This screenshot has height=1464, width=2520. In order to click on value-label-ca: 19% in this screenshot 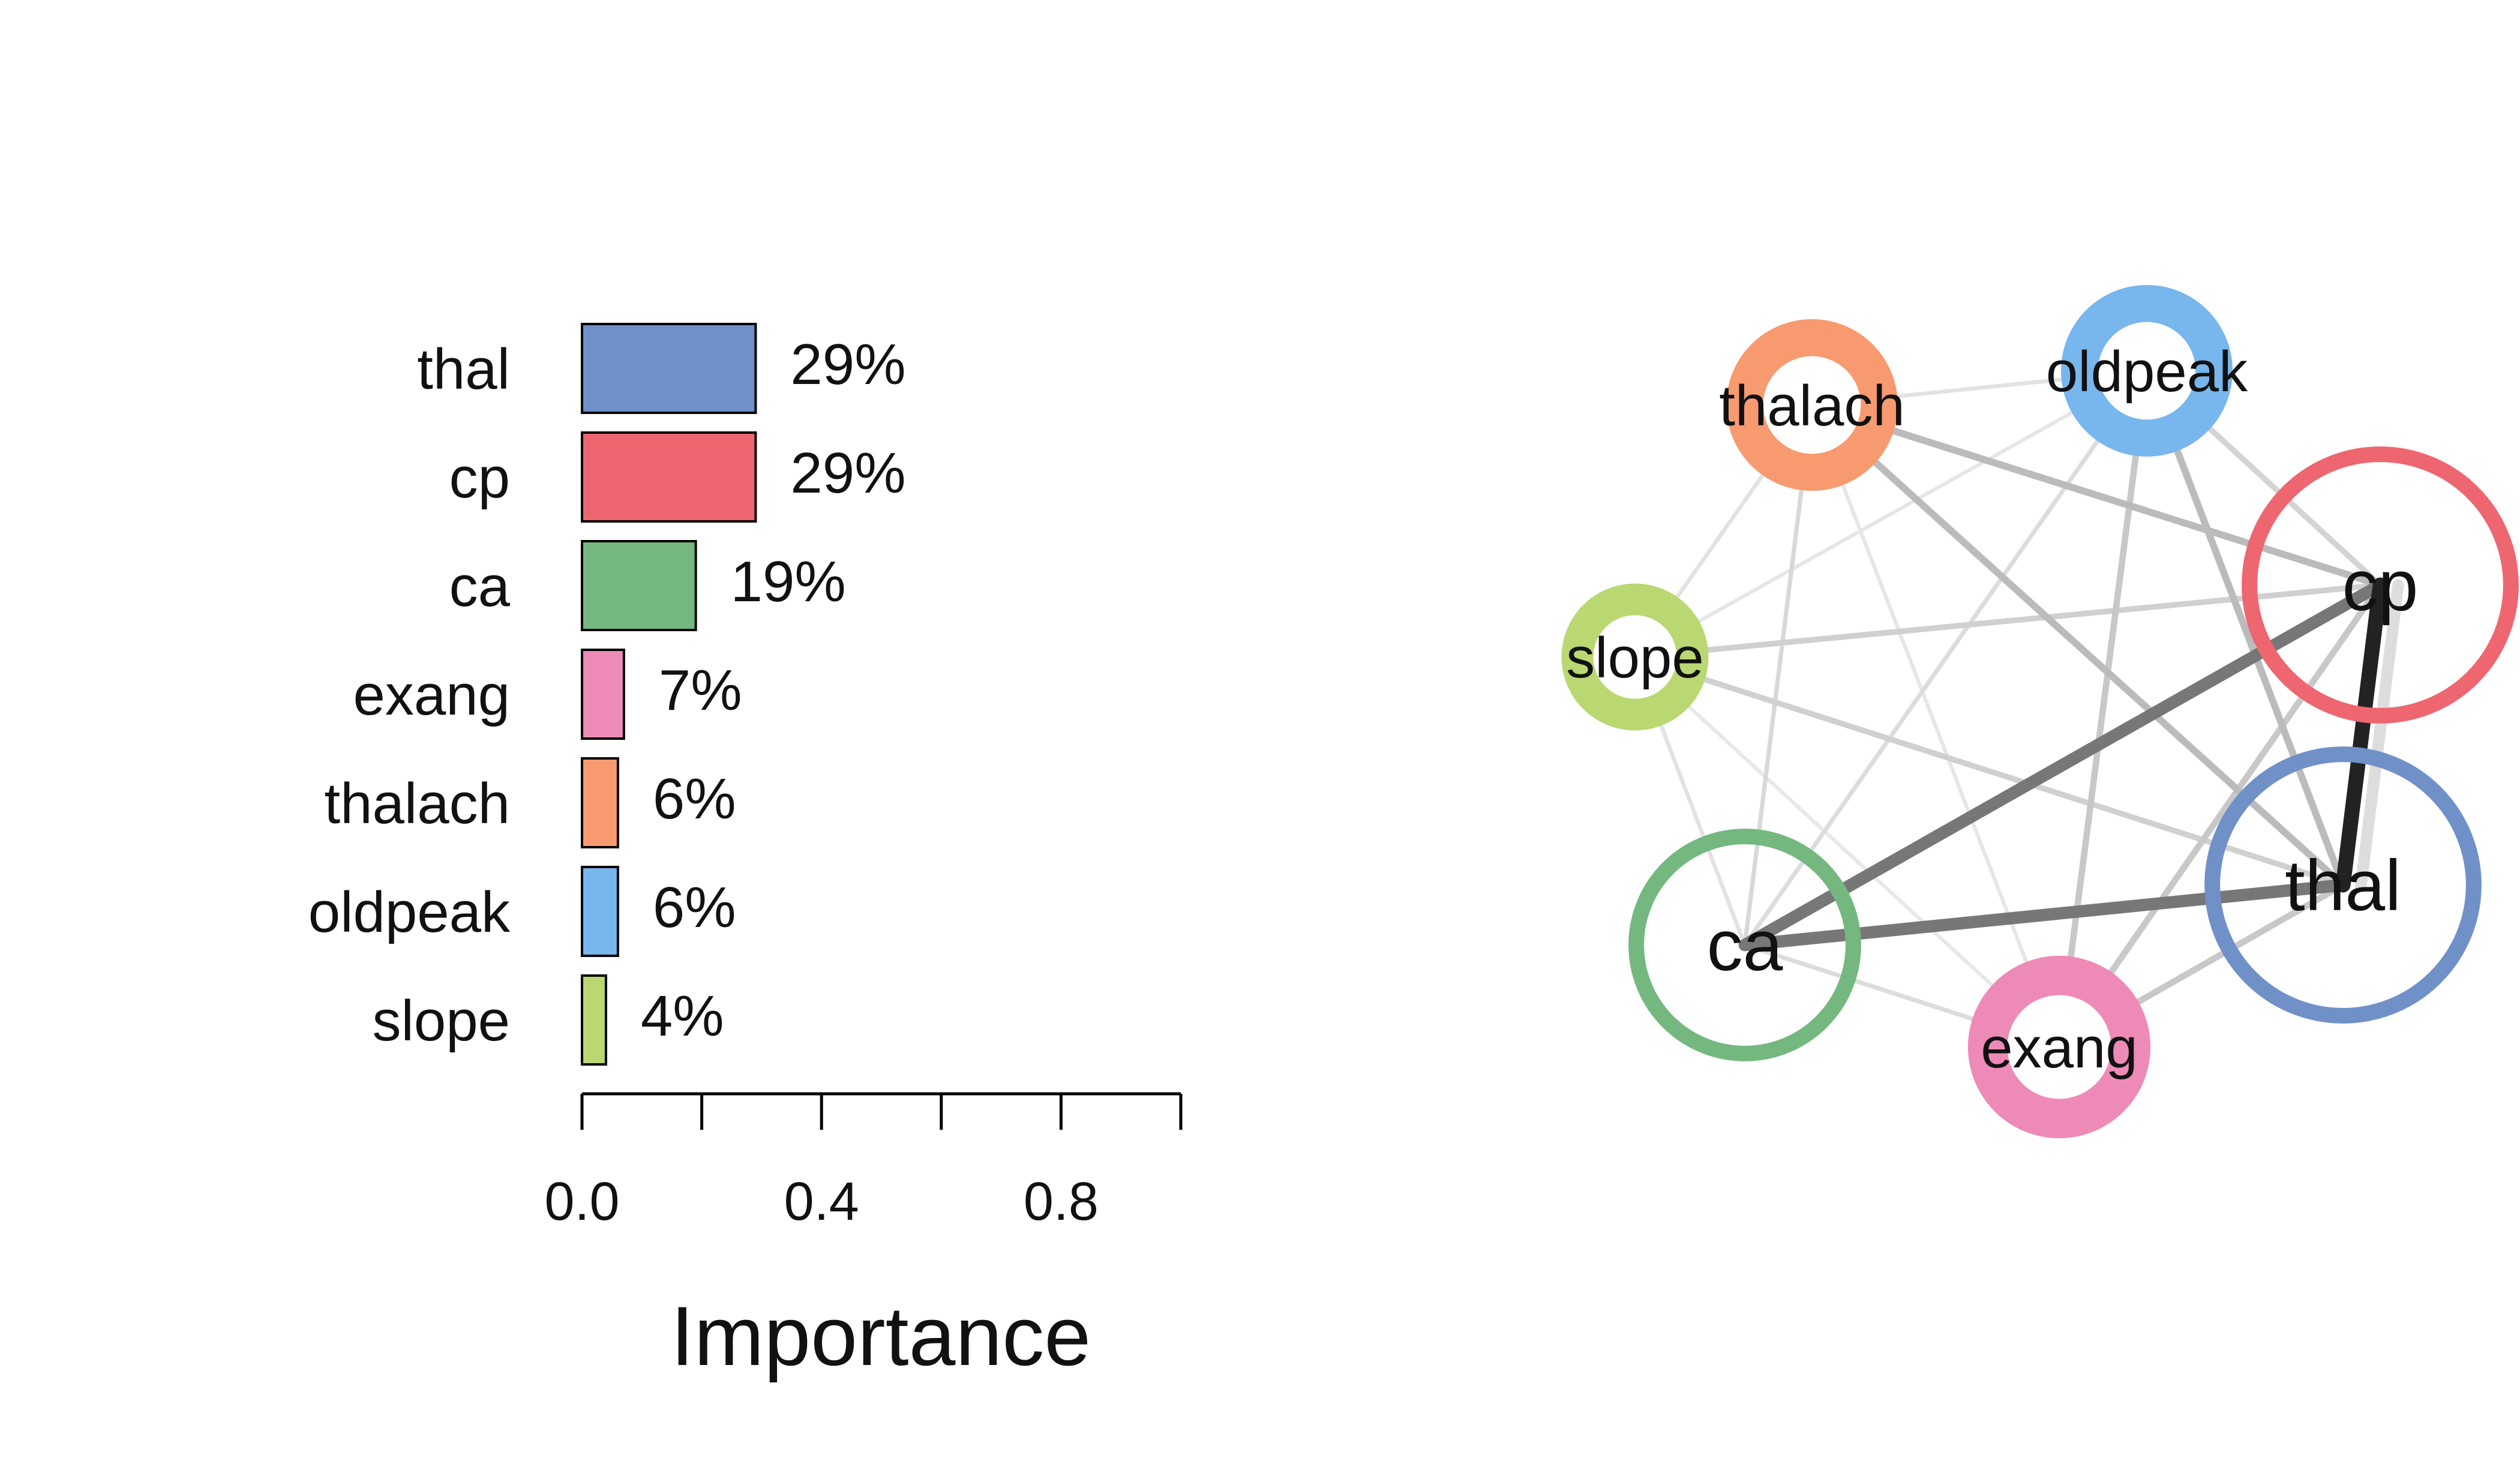, I will do `click(788, 582)`.